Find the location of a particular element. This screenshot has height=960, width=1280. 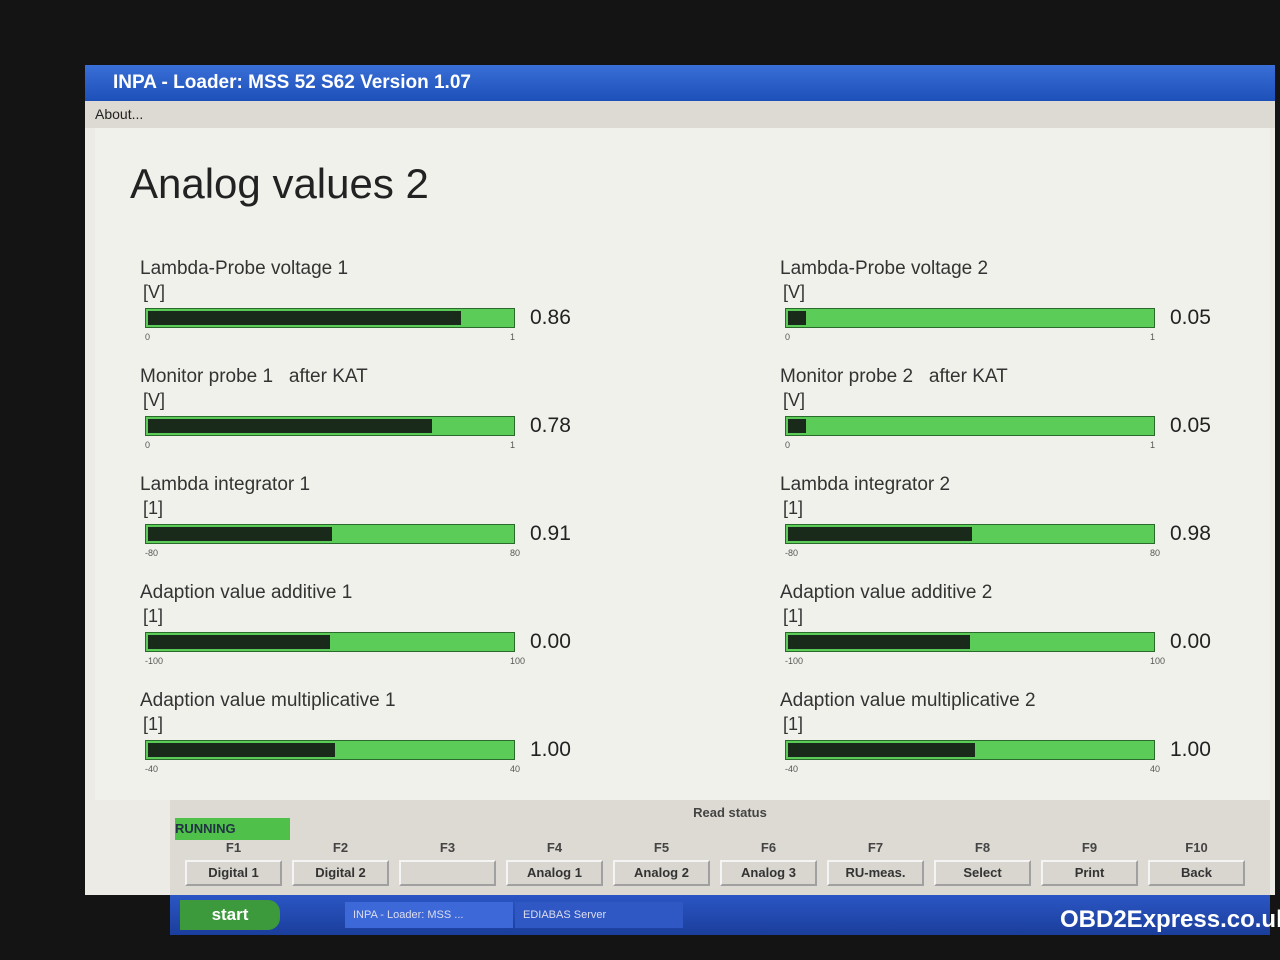

function-button: Analog 1 is located at coordinates (554, 873).